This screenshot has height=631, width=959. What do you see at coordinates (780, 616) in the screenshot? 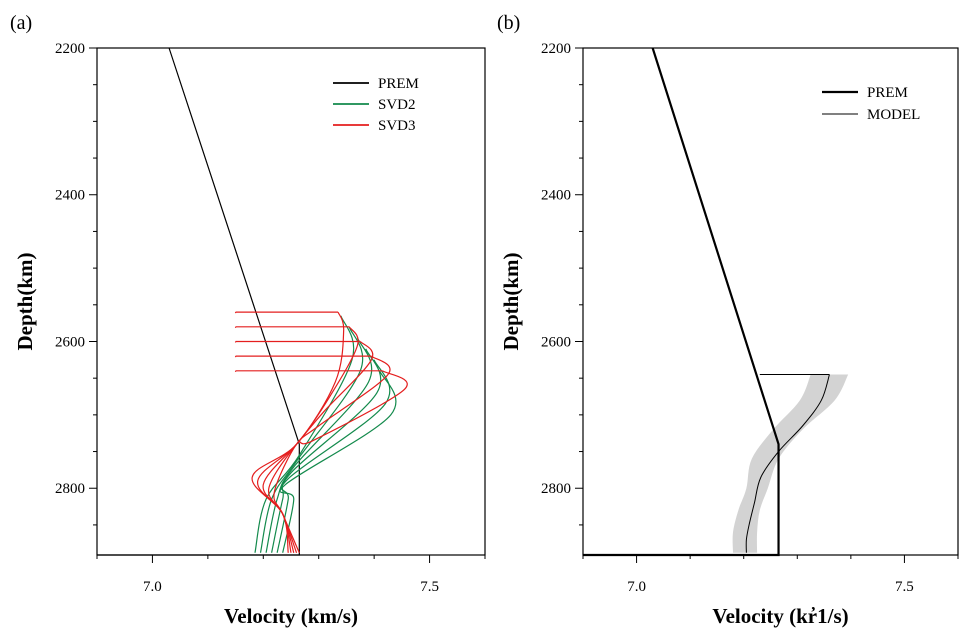
I see `x-axis-title: Velocity (kr̓1/s)` at bounding box center [780, 616].